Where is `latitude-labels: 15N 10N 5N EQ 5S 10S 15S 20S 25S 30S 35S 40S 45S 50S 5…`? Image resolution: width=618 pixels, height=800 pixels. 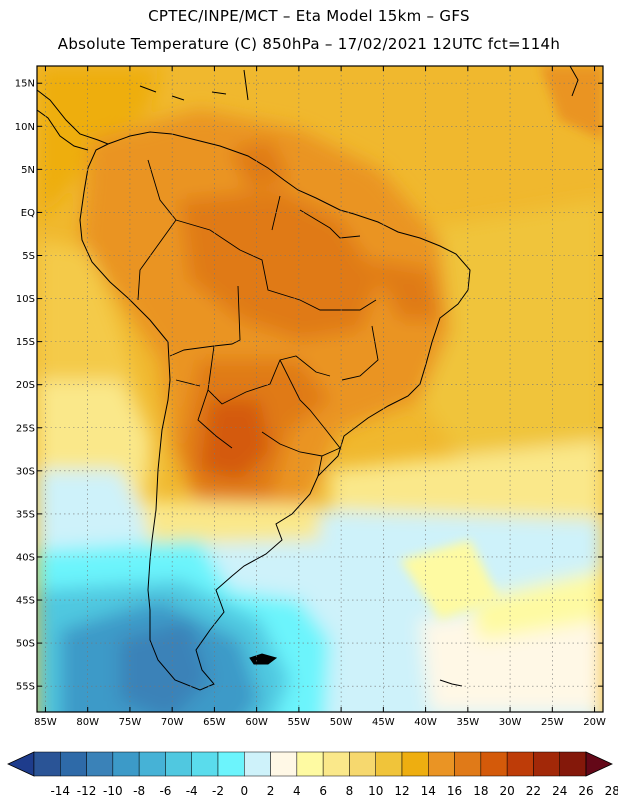
latitude-labels: 15N 10N 5N EQ 5S 10S 15S 20S 25S 30S 35S 40S 45S 50S 5… is located at coordinates (25, 386).